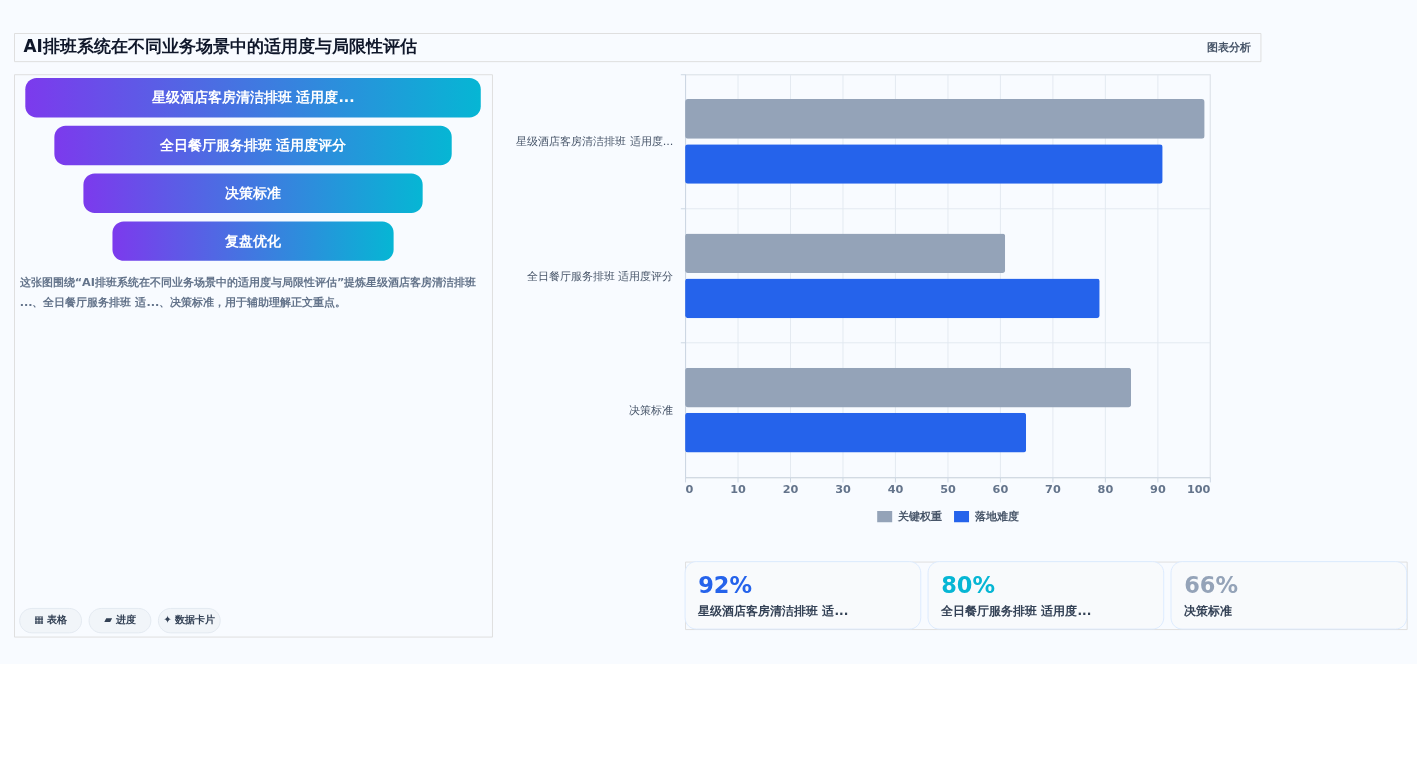 The width and height of the screenshot is (1417, 760). Describe the element at coordinates (51, 619) in the screenshot. I see `text: ▦ 表格` at that location.